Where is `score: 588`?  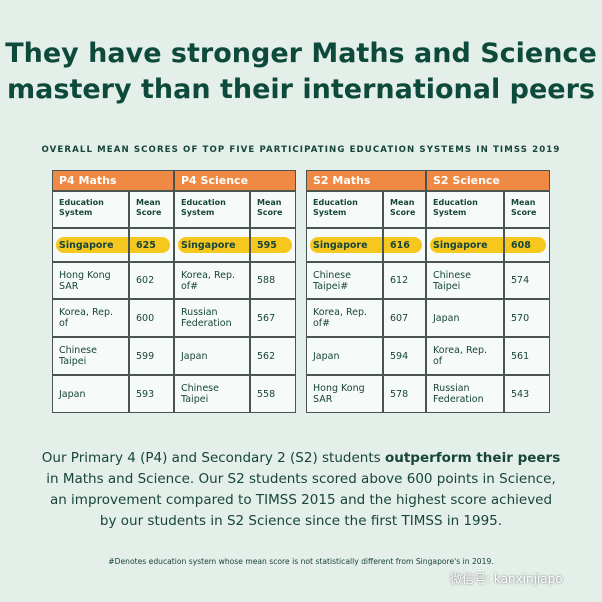 score: 588 is located at coordinates (273, 280).